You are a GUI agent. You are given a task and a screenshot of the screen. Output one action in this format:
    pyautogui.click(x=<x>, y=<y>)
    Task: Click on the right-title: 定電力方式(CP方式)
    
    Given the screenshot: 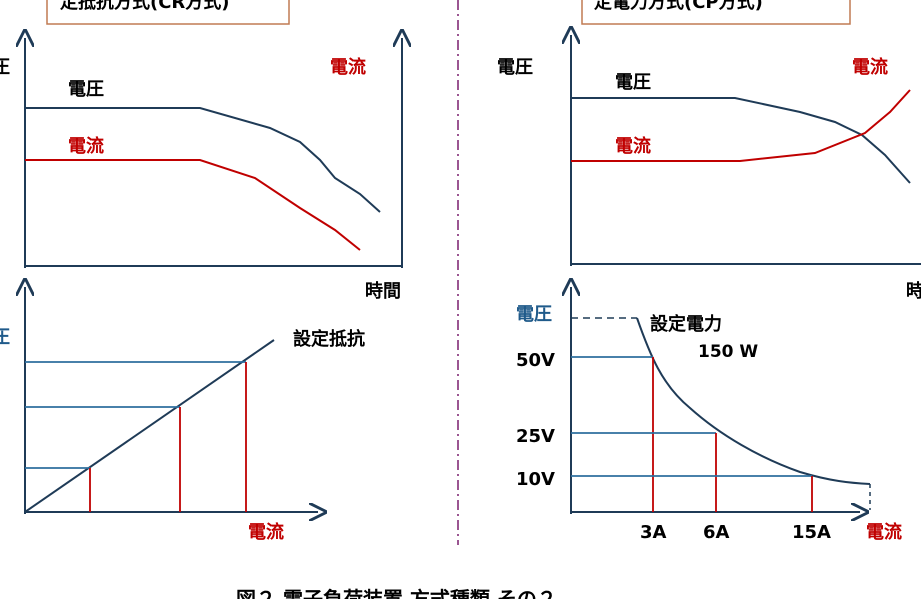 What is the action you would take?
    pyautogui.click(x=678, y=6)
    